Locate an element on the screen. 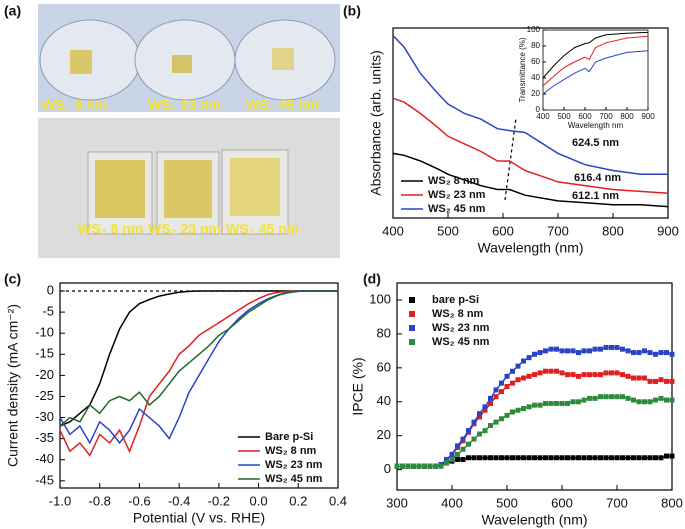 Image resolution: width=685 pixels, height=529 pixels. x-axis-label: Wavelength nm is located at coordinates (596, 125).